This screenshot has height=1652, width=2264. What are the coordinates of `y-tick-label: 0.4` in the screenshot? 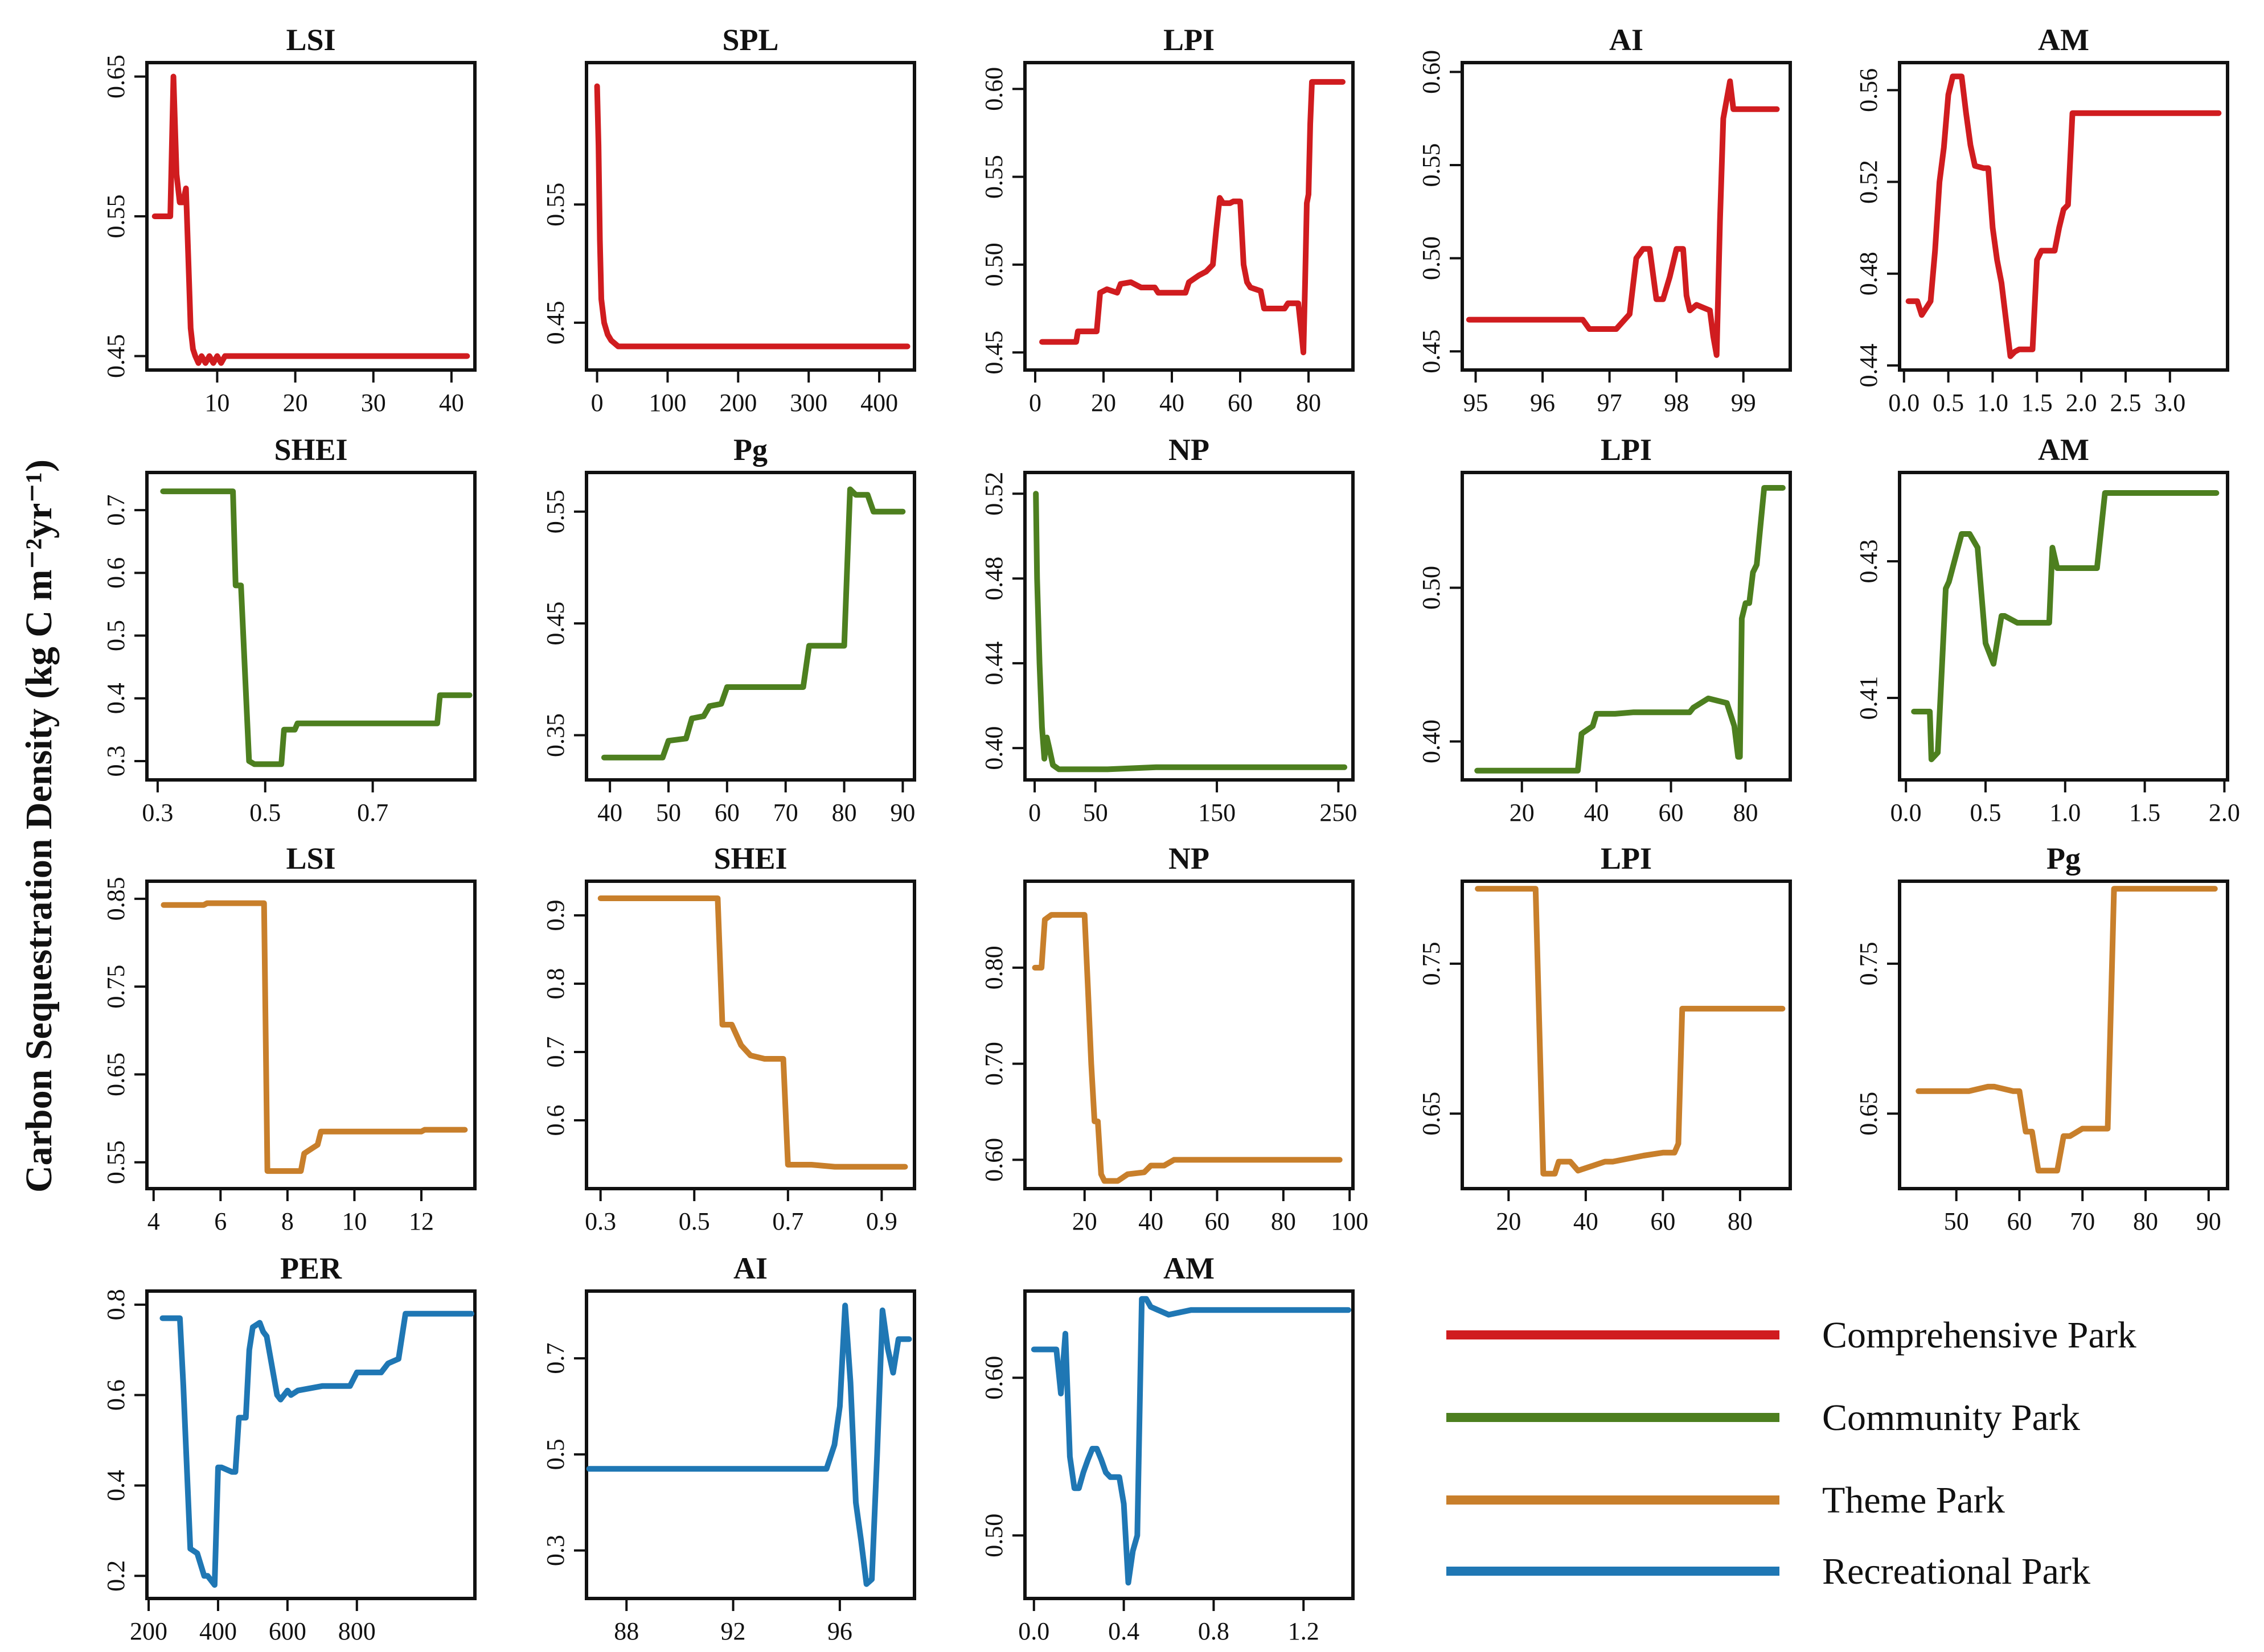 It's located at (116, 698).